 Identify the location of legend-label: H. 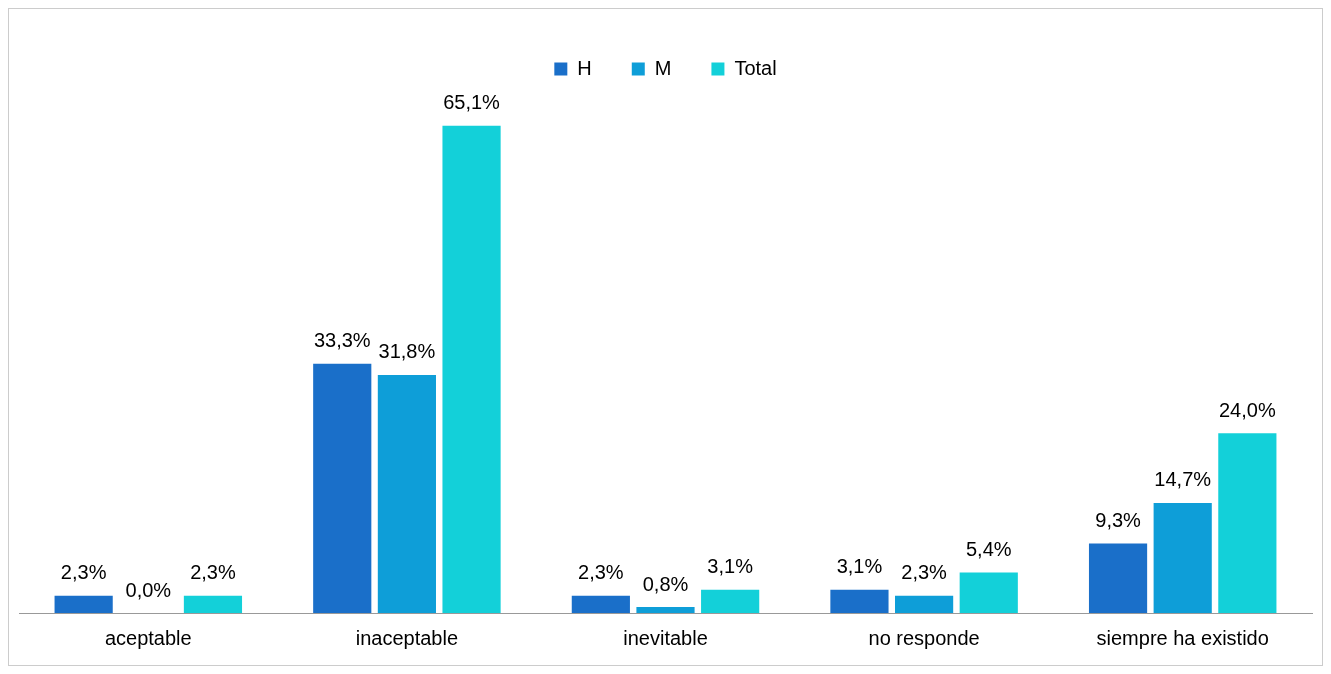
(584, 67).